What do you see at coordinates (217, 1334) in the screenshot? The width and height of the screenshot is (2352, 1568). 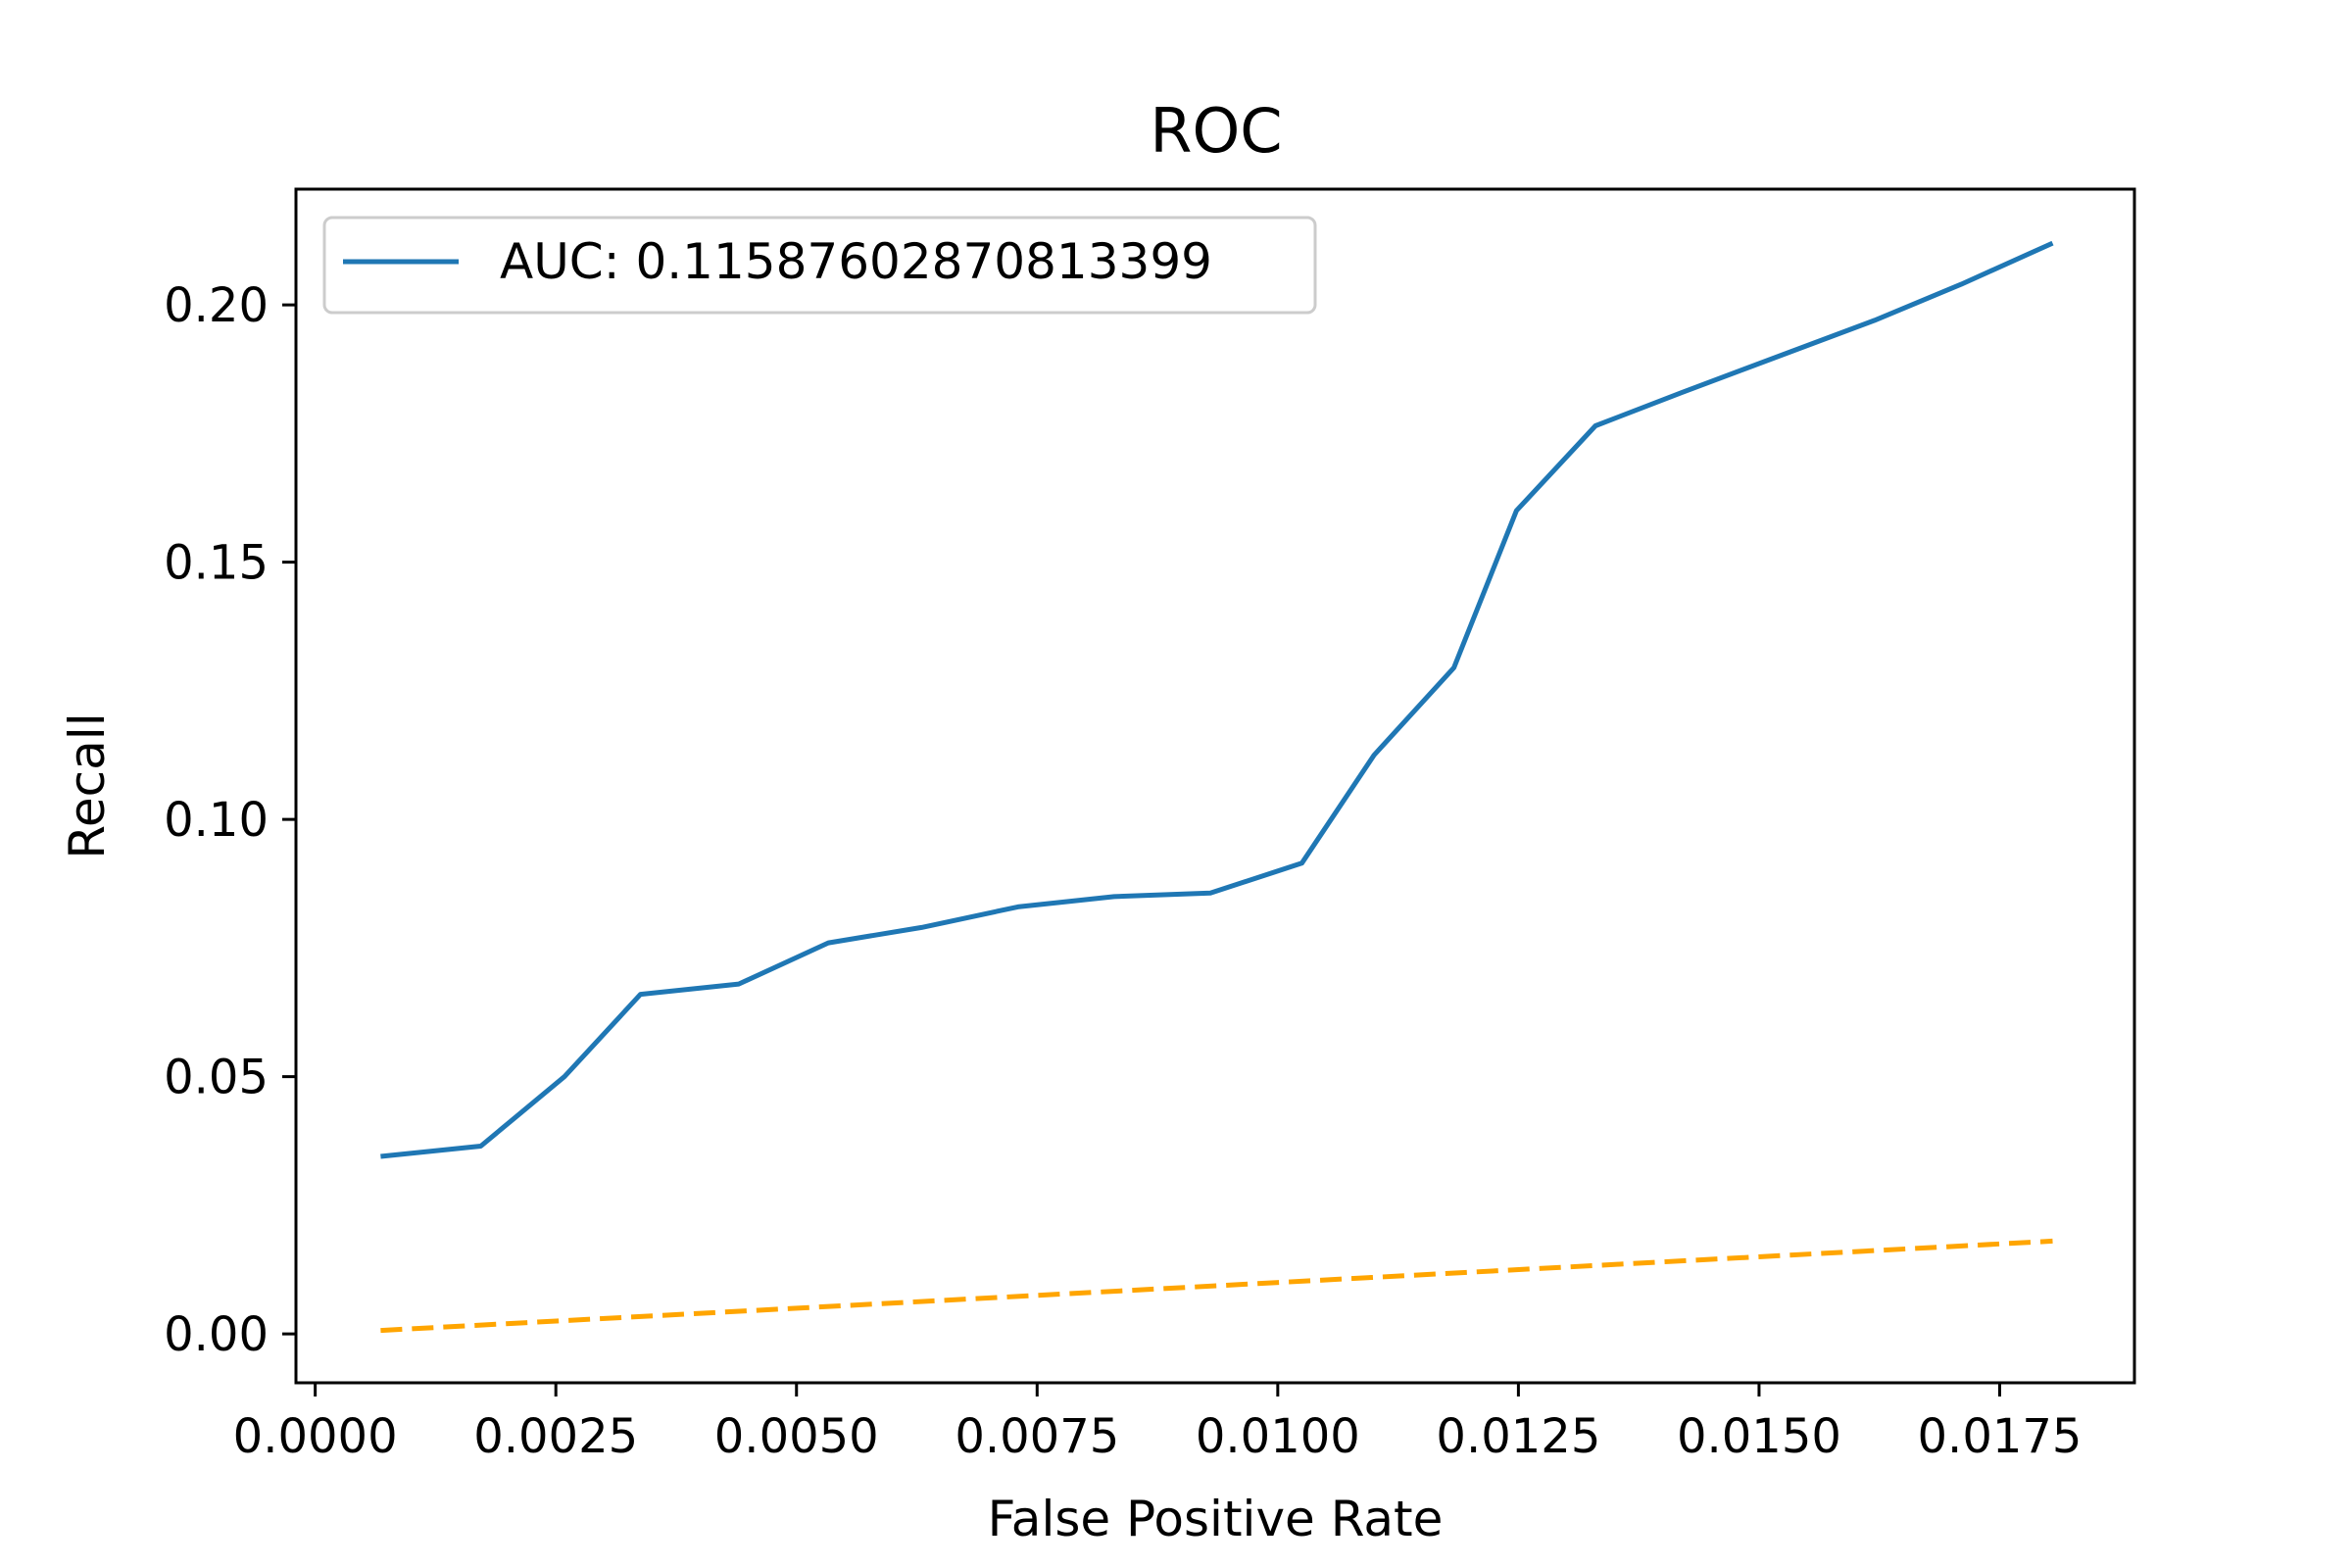 I see `y-tick-label-0: 0.00` at bounding box center [217, 1334].